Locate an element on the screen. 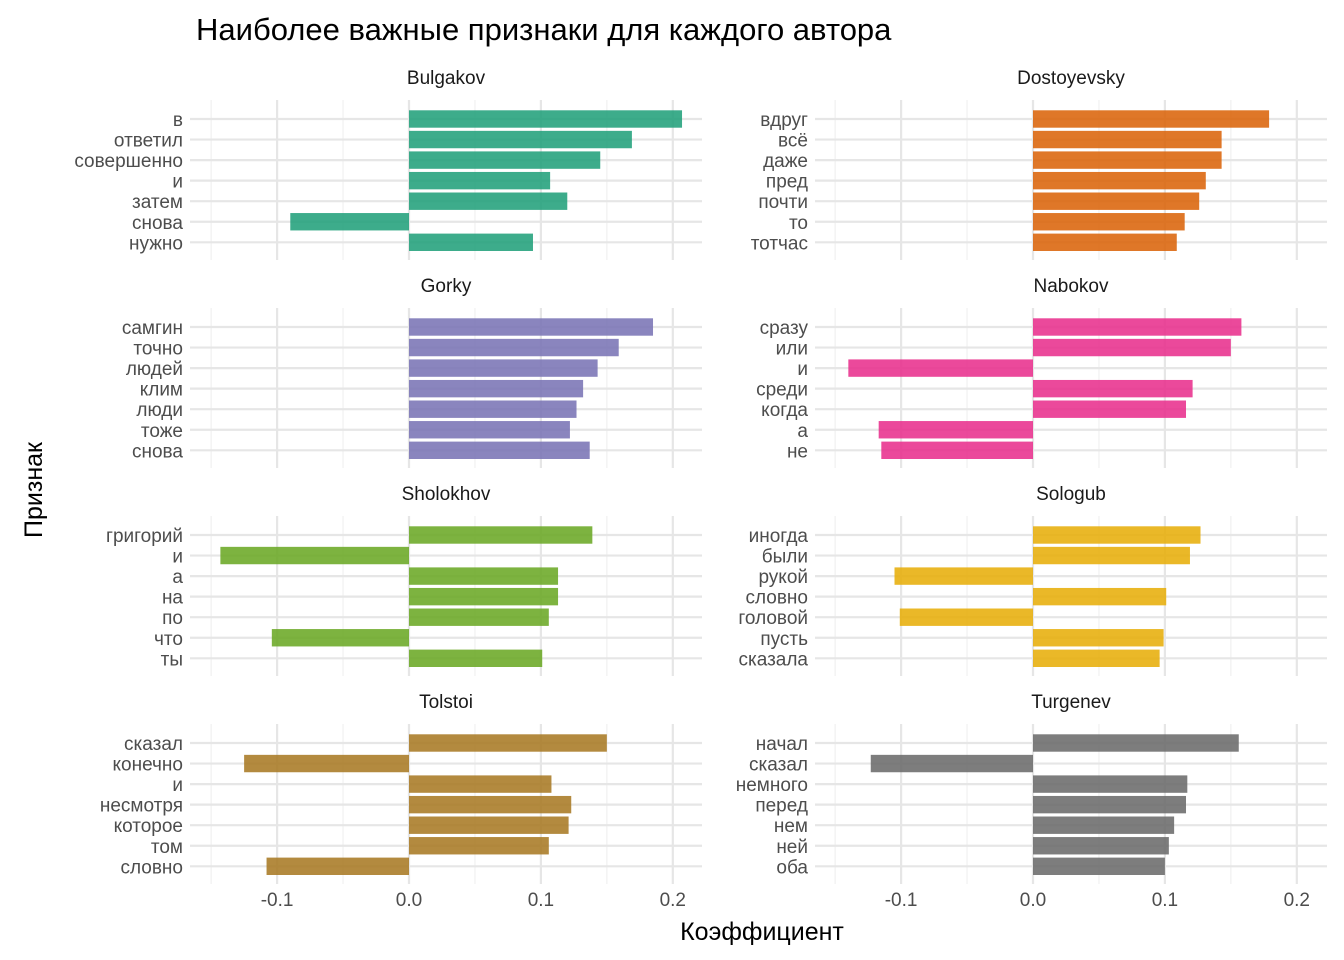 Image resolution: width=1344 pixels, height=960 pixels. y-tick-label: среди is located at coordinates (782, 390).